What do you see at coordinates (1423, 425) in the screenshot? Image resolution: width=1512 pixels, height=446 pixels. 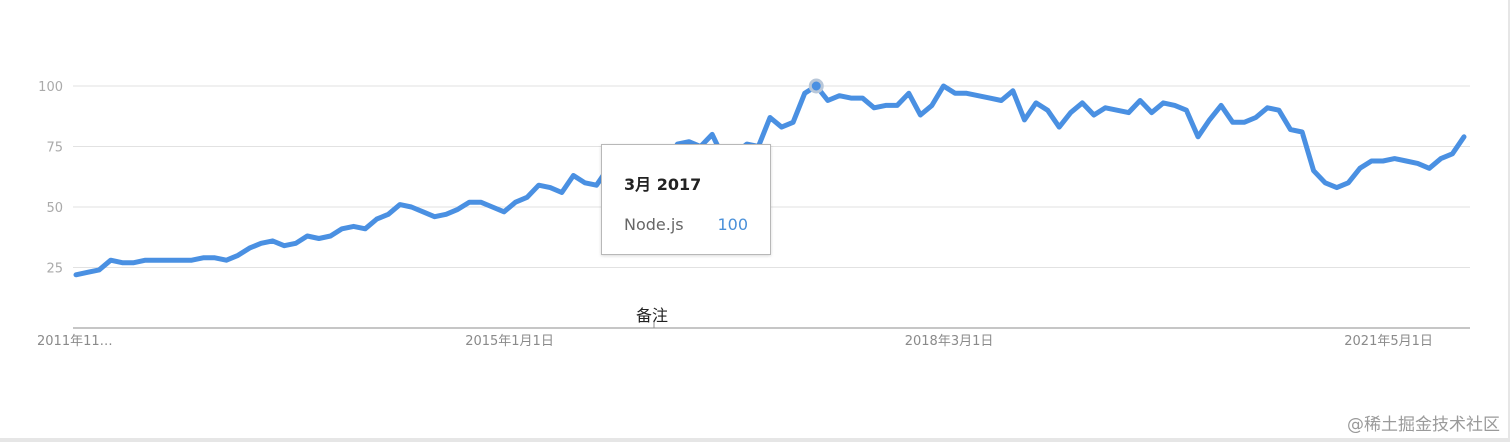 I see `watermark: @稀土掘金技术社区` at bounding box center [1423, 425].